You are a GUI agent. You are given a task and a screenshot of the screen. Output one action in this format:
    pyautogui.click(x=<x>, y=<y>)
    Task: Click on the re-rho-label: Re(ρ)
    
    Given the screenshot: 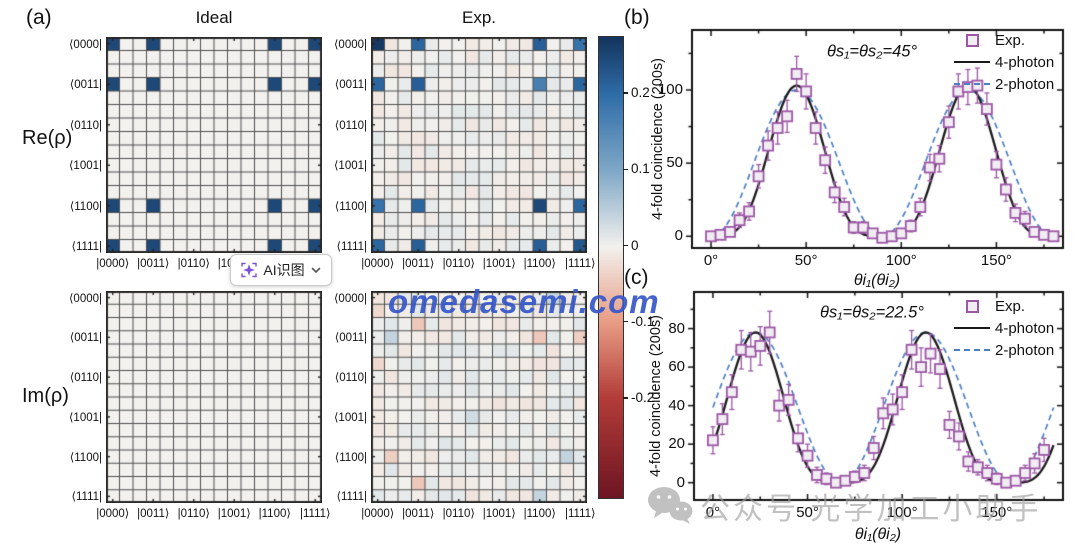 What is the action you would take?
    pyautogui.click(x=47, y=138)
    